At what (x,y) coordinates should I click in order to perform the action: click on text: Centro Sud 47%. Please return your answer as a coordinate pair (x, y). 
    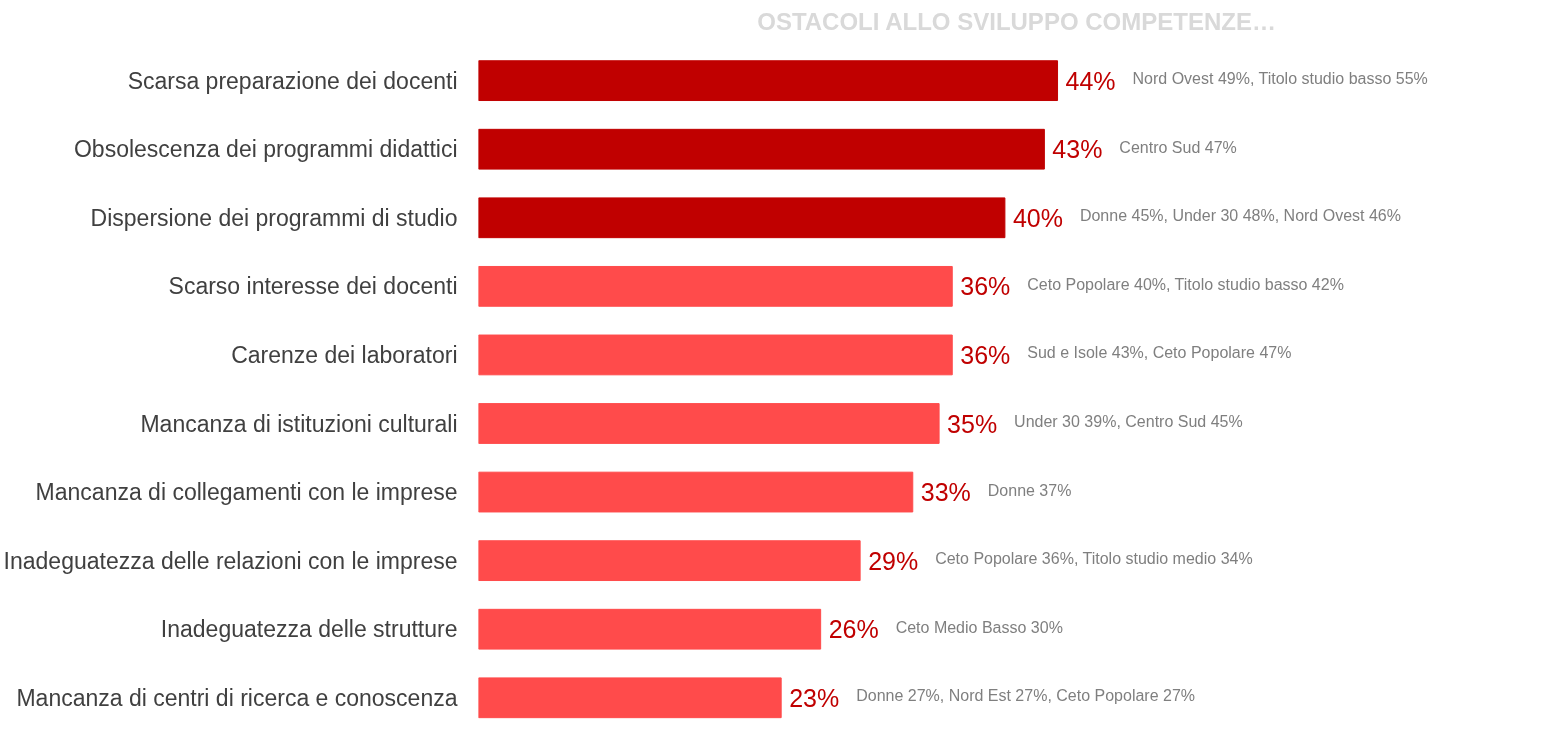
    Looking at the image, I should click on (1178, 147).